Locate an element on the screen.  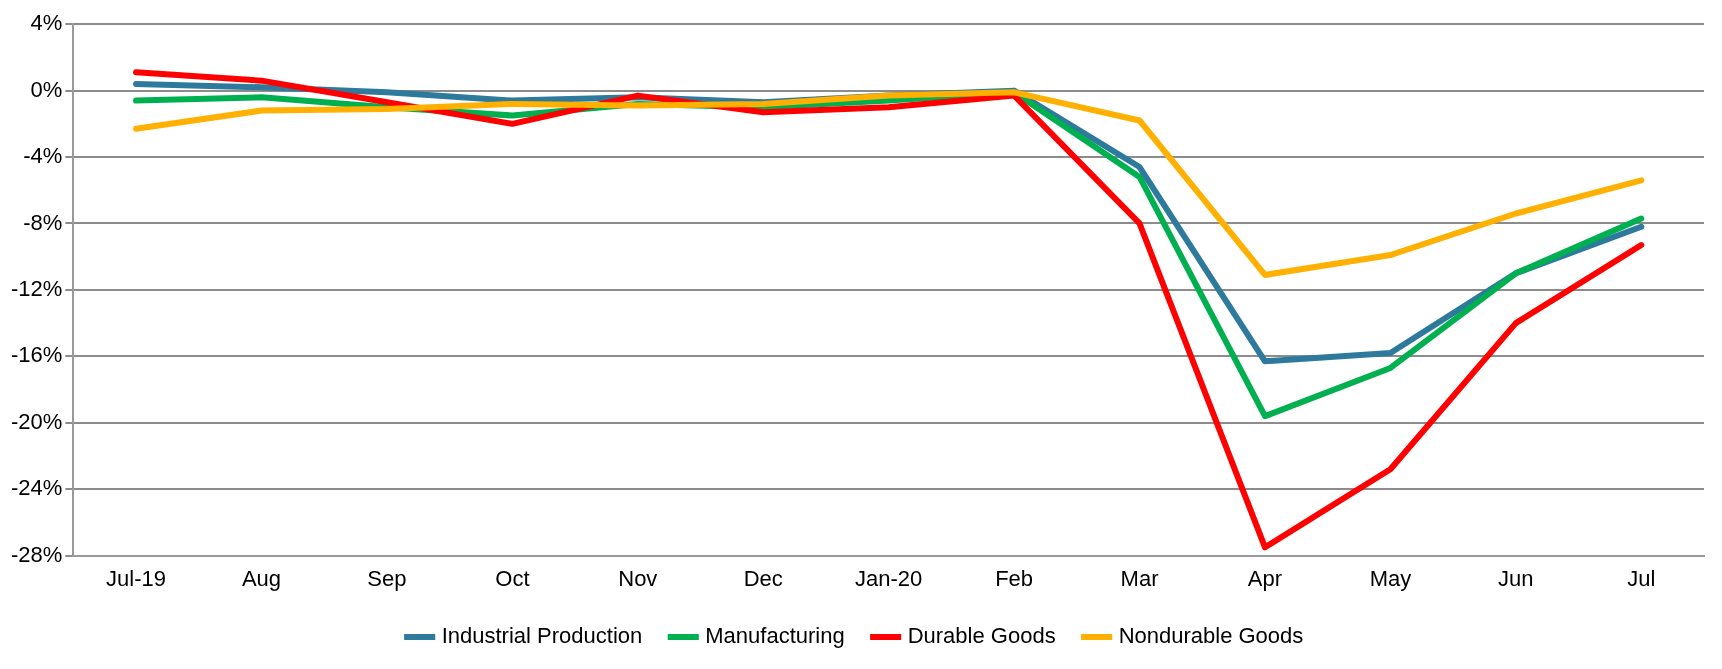
legend-label: Manufacturing is located at coordinates (775, 636).